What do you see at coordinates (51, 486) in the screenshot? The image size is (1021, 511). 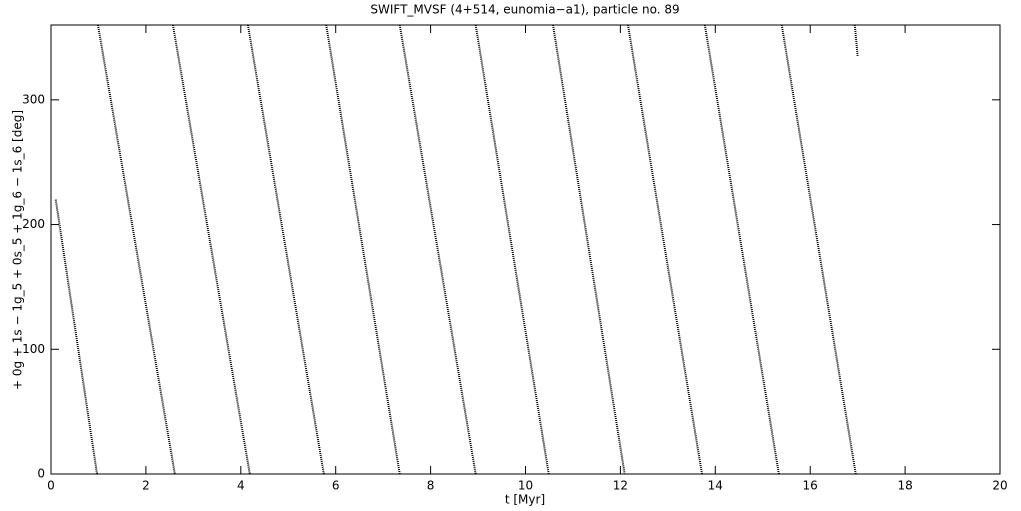 I see `x-tick-label: 0` at bounding box center [51, 486].